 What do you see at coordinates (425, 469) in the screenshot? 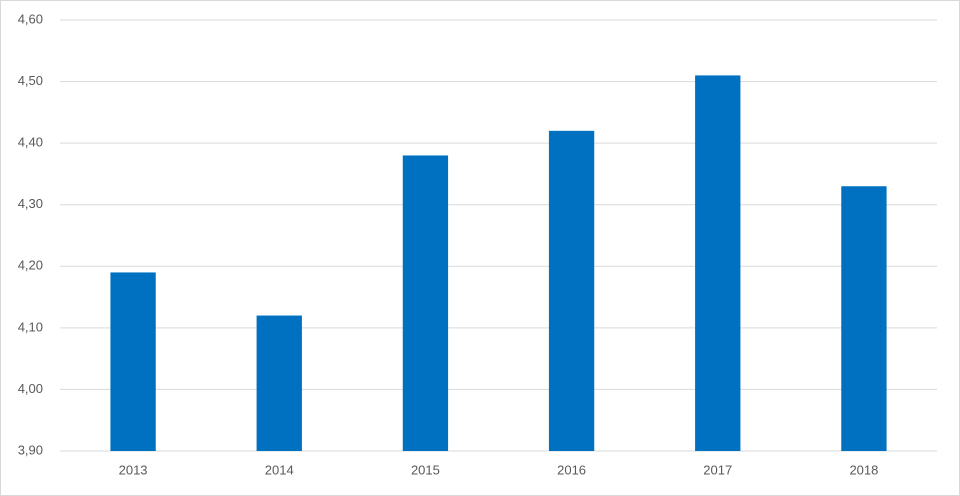
I see `x-tick-label: 2015` at bounding box center [425, 469].